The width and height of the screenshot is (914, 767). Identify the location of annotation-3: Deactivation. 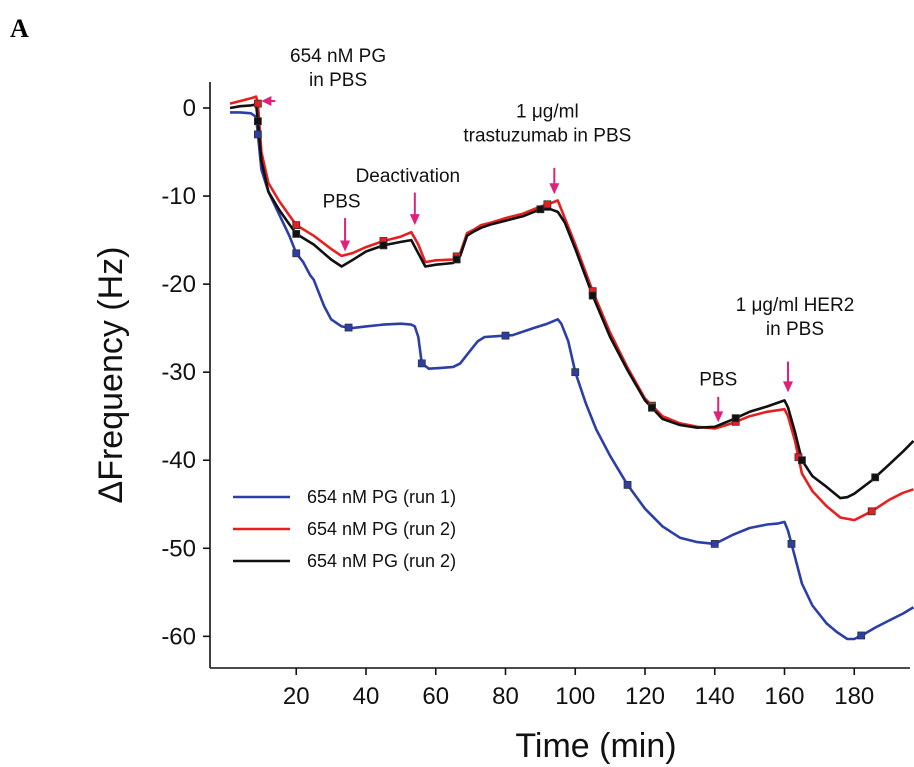
(408, 196).